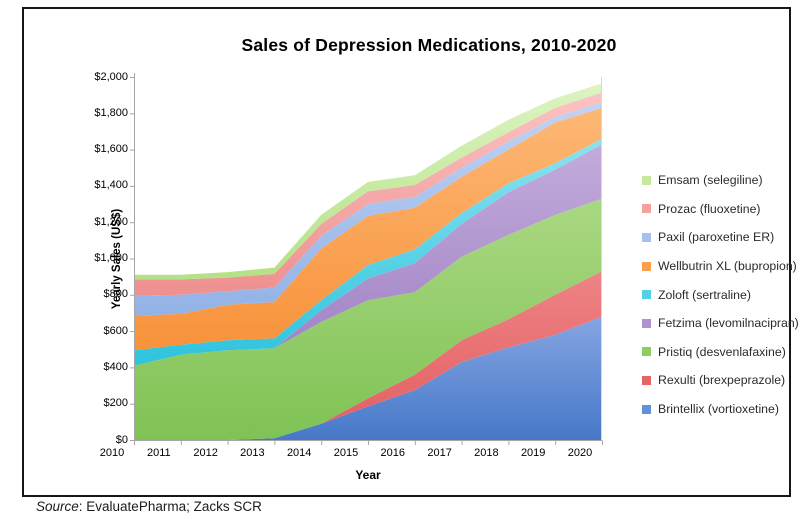  I want to click on legend-item: Pristiq (desvenlafaxine), so click(720, 352).